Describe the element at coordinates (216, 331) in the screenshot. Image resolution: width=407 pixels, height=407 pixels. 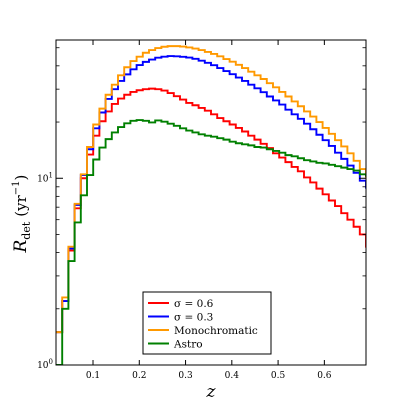
I see `legend-label-2: Monochromatic` at that location.